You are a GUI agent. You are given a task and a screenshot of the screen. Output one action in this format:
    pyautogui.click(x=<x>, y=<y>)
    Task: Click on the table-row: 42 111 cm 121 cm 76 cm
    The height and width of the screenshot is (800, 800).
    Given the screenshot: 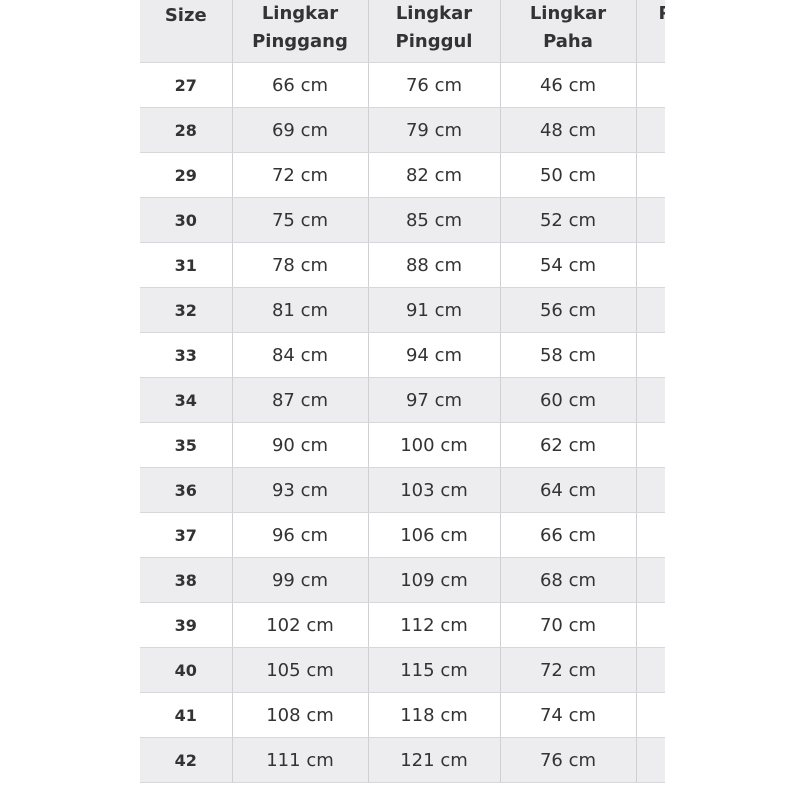 What is the action you would take?
    pyautogui.click(x=402, y=760)
    